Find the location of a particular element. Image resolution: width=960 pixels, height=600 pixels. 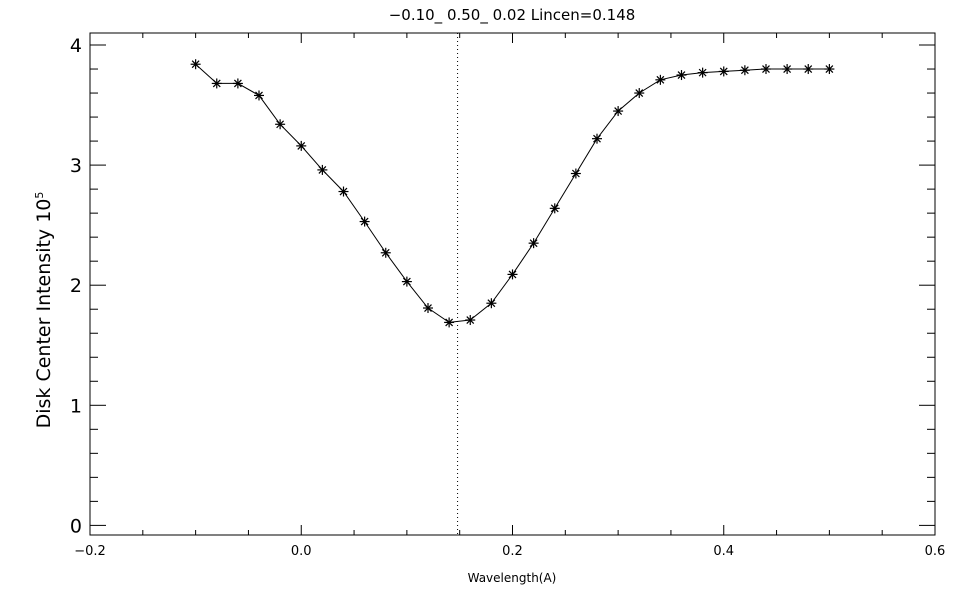

y-axis-label: Disk Center Intensity 105 is located at coordinates (44, 310).